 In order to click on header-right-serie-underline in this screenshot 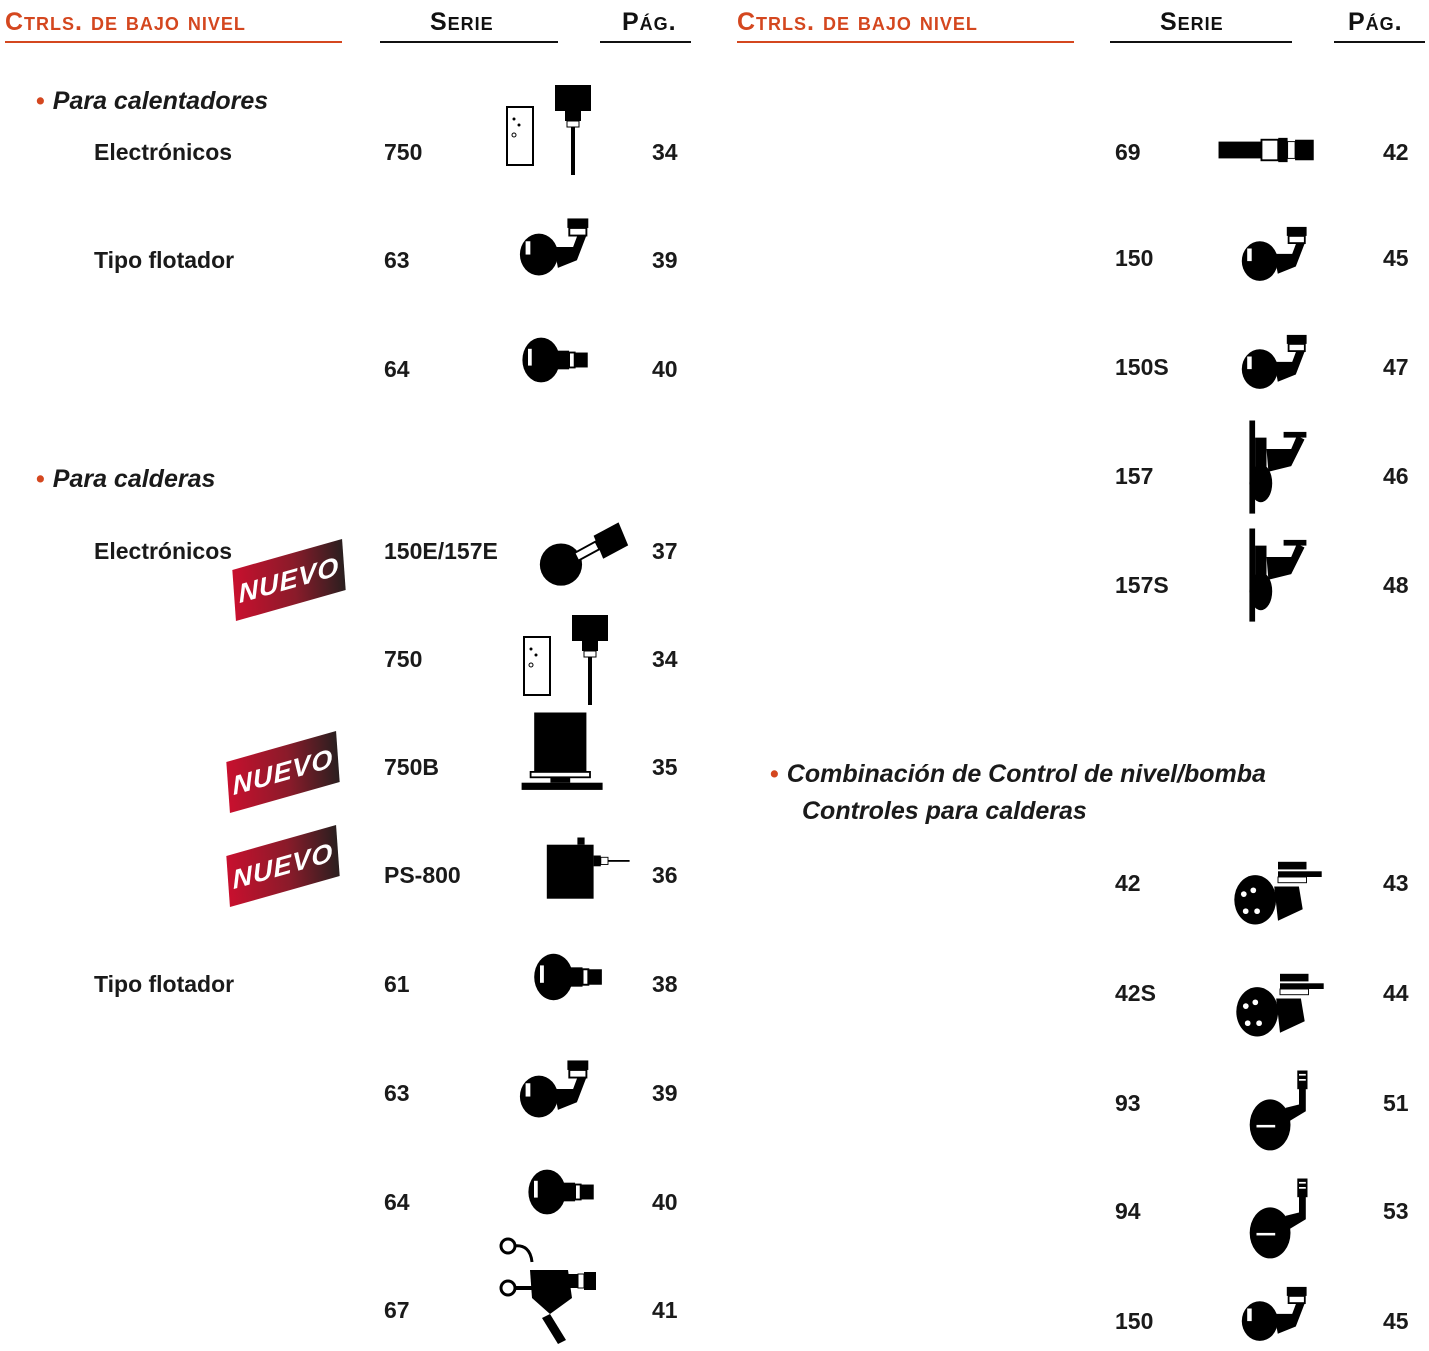, I will do `click(1201, 42)`.